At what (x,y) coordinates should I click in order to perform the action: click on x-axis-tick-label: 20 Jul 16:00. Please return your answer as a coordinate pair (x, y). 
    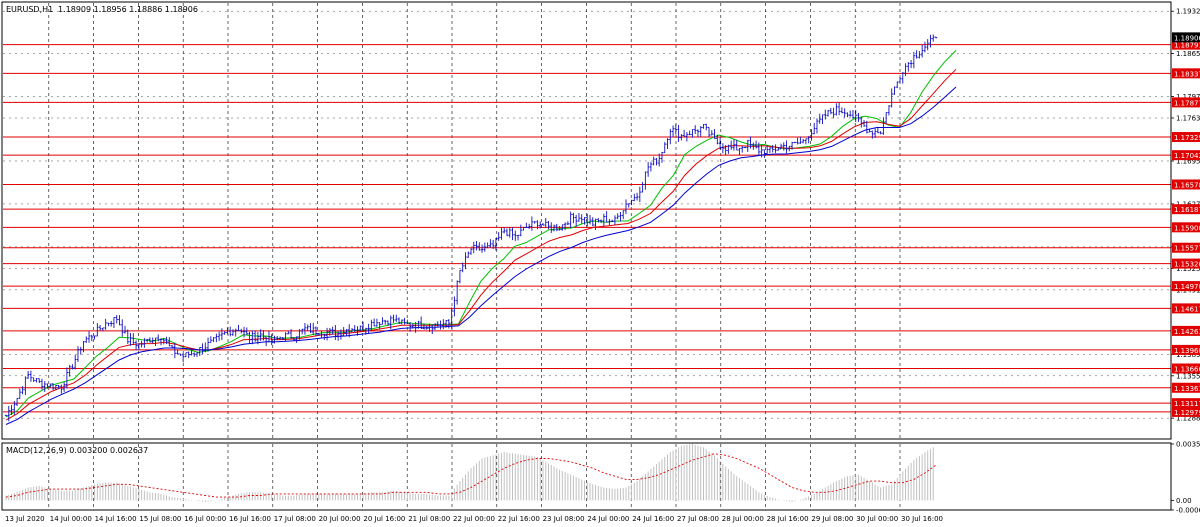
    Looking at the image, I should click on (384, 519).